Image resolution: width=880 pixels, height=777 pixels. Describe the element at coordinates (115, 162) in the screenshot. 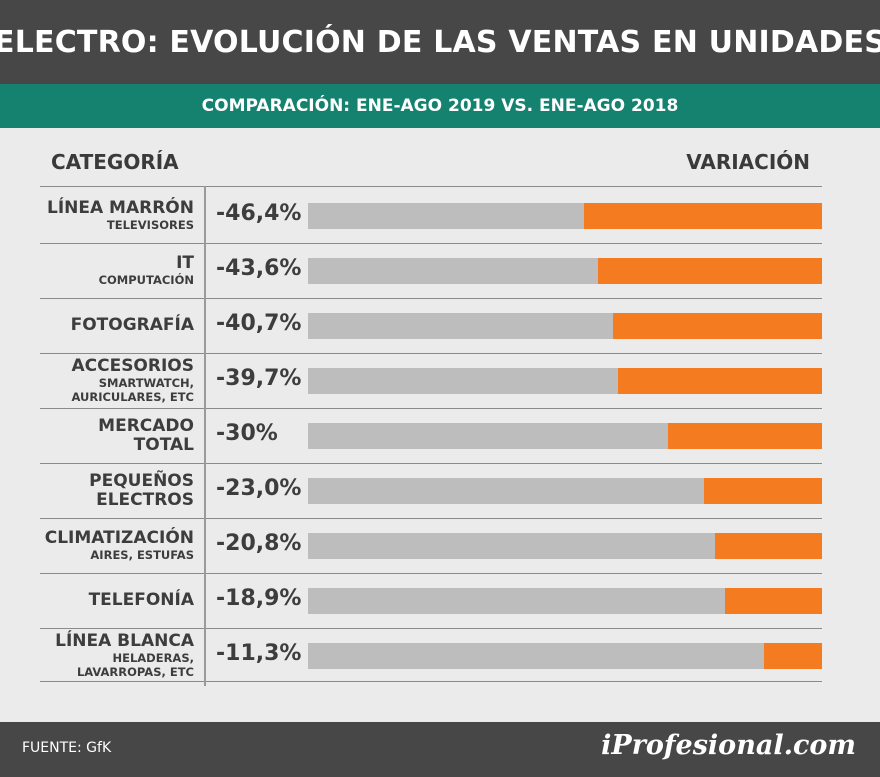

I see `column-header-category: CATEGORÍA` at that location.